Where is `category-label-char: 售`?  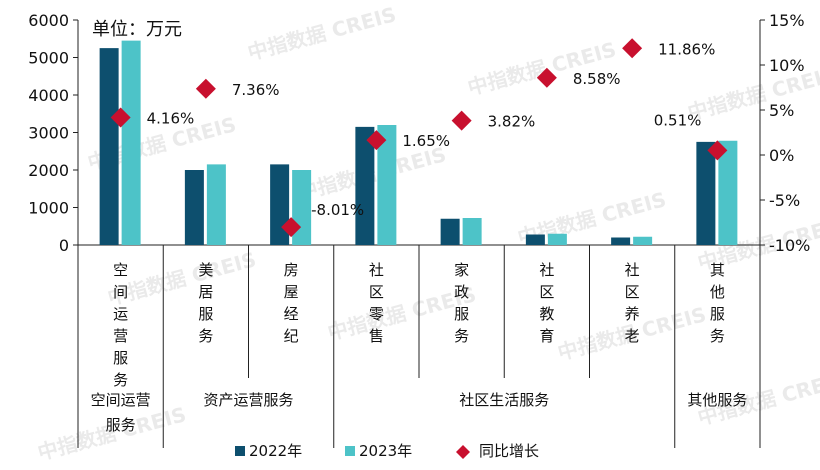
category-label-char: 售 is located at coordinates (376, 336).